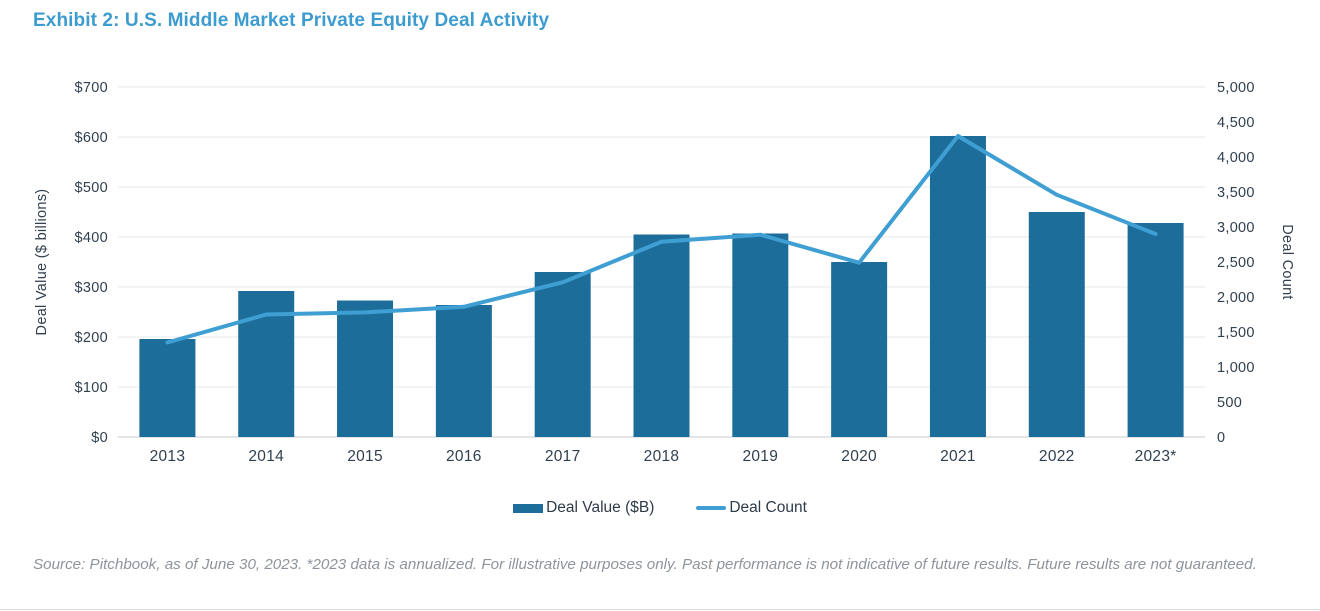 The height and width of the screenshot is (611, 1320). What do you see at coordinates (1236, 368) in the screenshot?
I see `right-axis-tick: 1,000` at bounding box center [1236, 368].